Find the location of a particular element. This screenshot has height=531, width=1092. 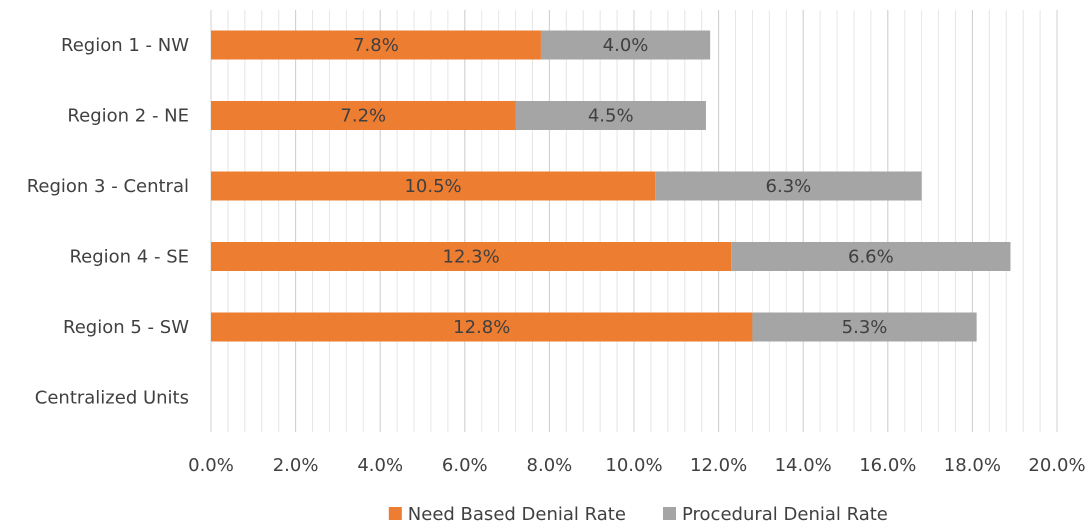

data-label: 6.3% is located at coordinates (789, 186).